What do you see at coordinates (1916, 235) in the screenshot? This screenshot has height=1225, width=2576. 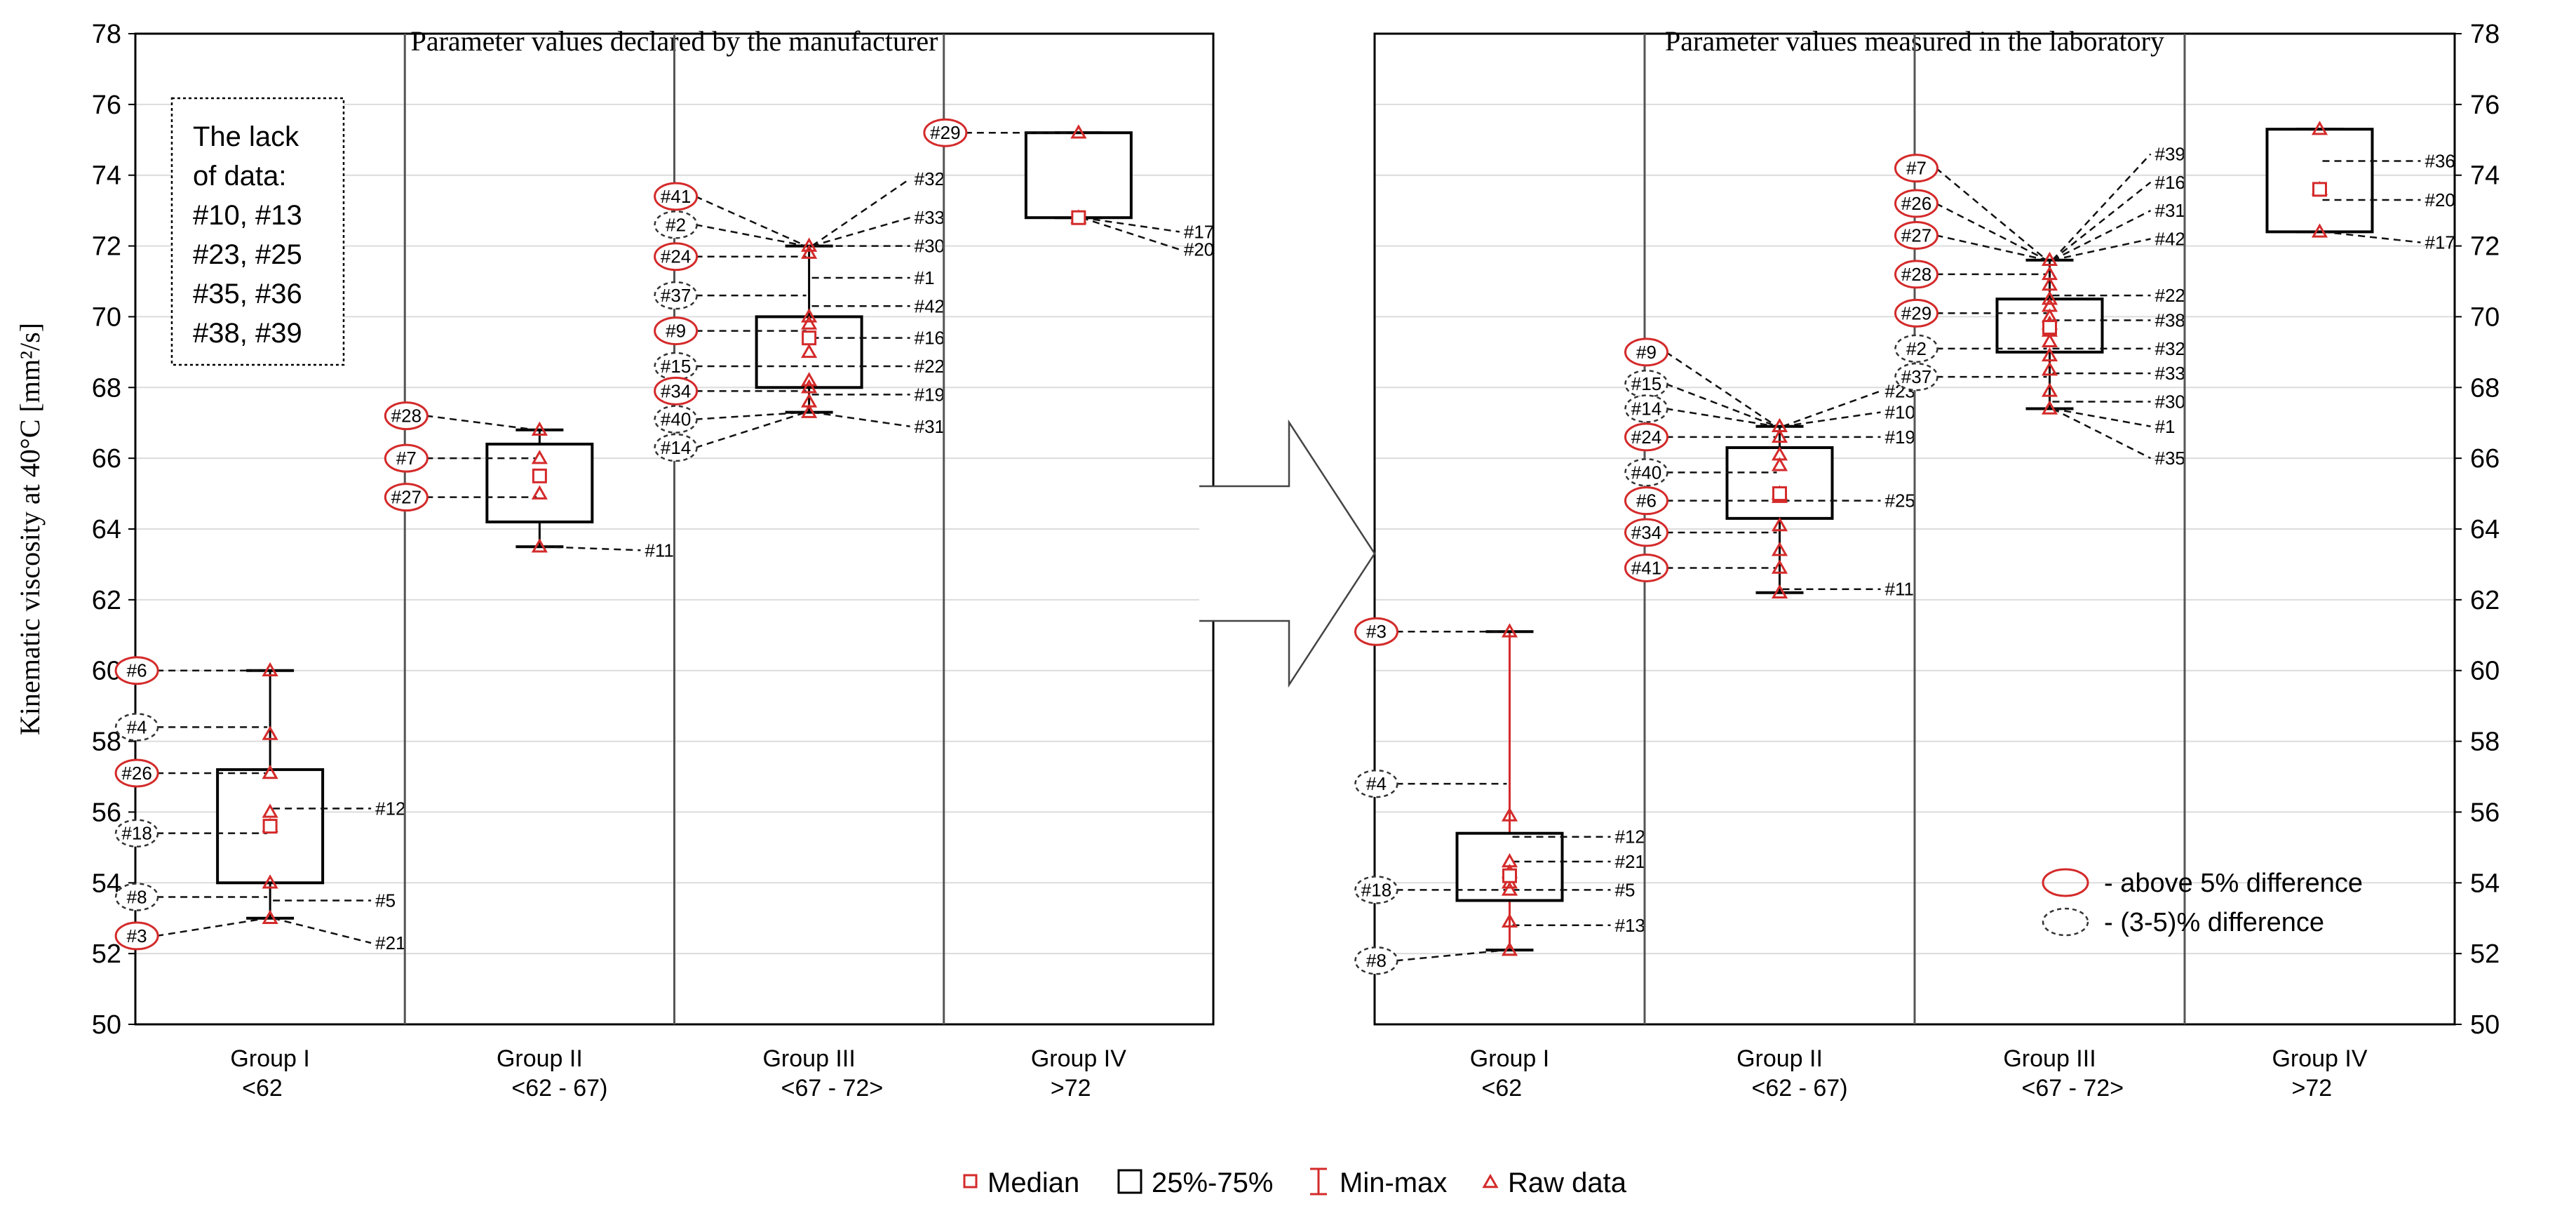 I see `sample-id-label: #27` at bounding box center [1916, 235].